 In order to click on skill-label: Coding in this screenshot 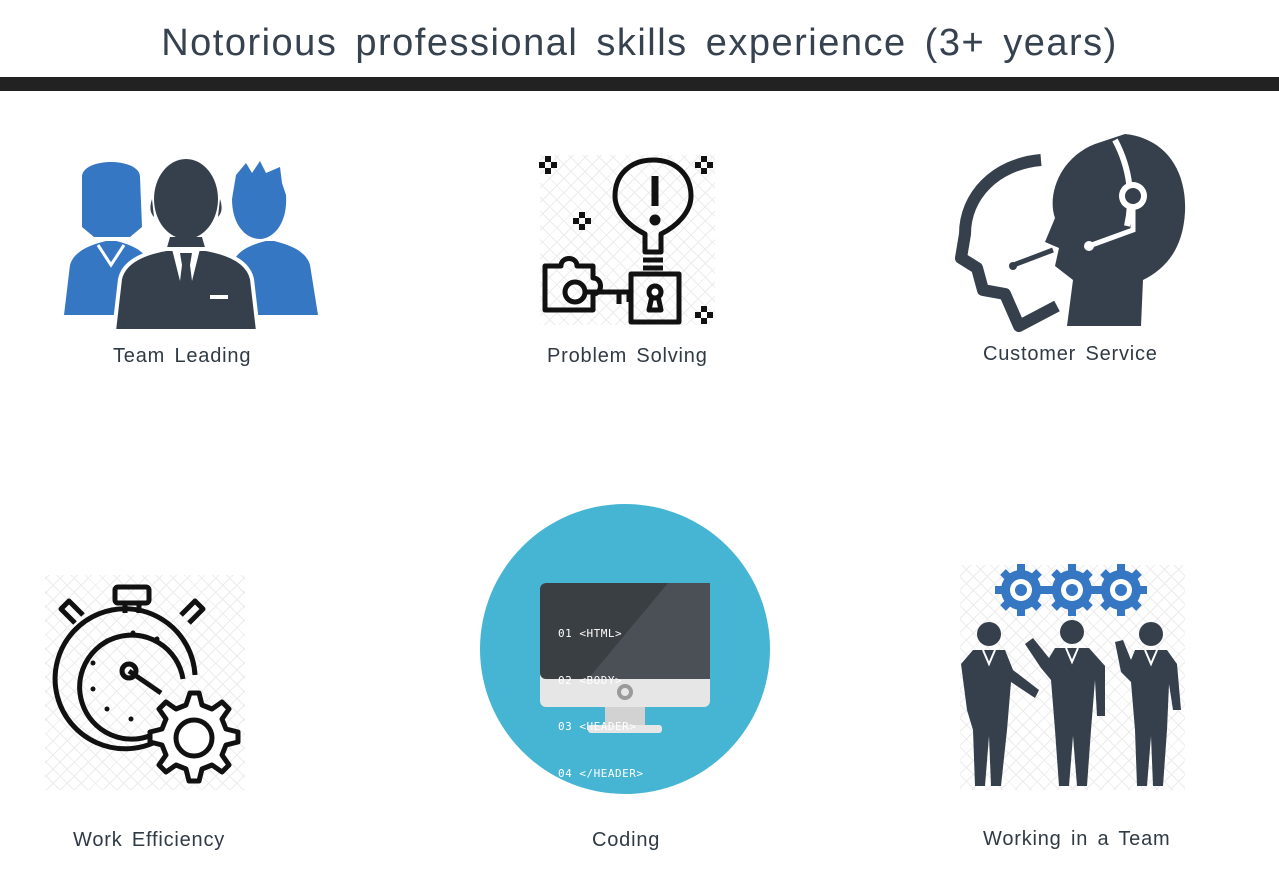, I will do `click(626, 840)`.